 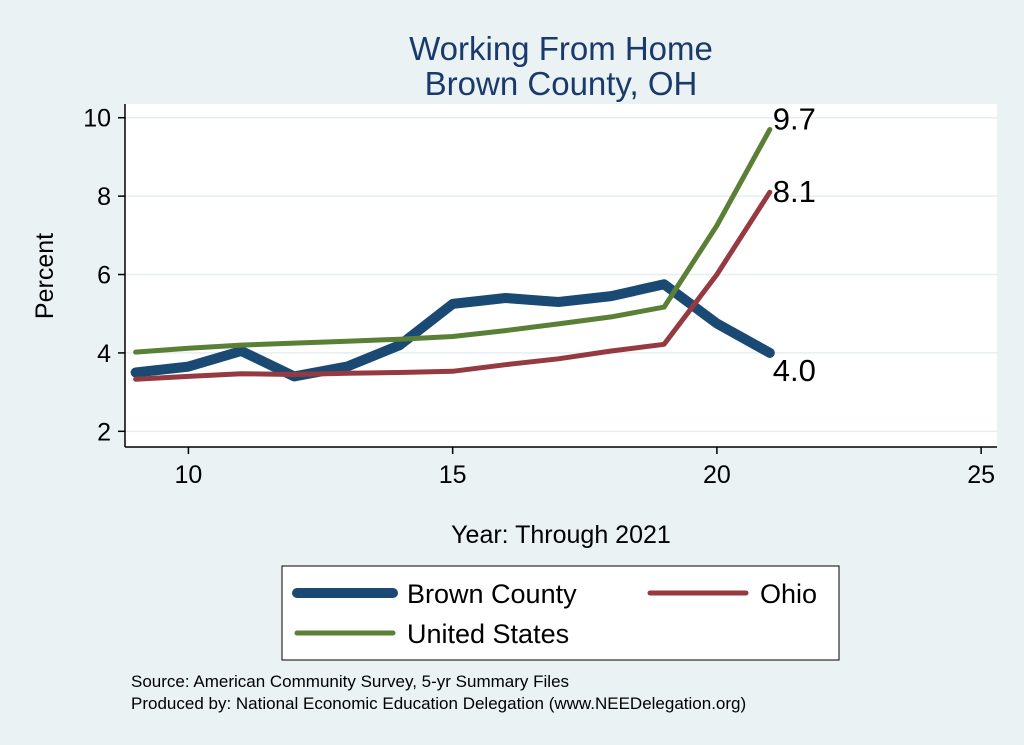 I want to click on end-labels: 4.0 8.1 9.7, so click(x=794, y=244).